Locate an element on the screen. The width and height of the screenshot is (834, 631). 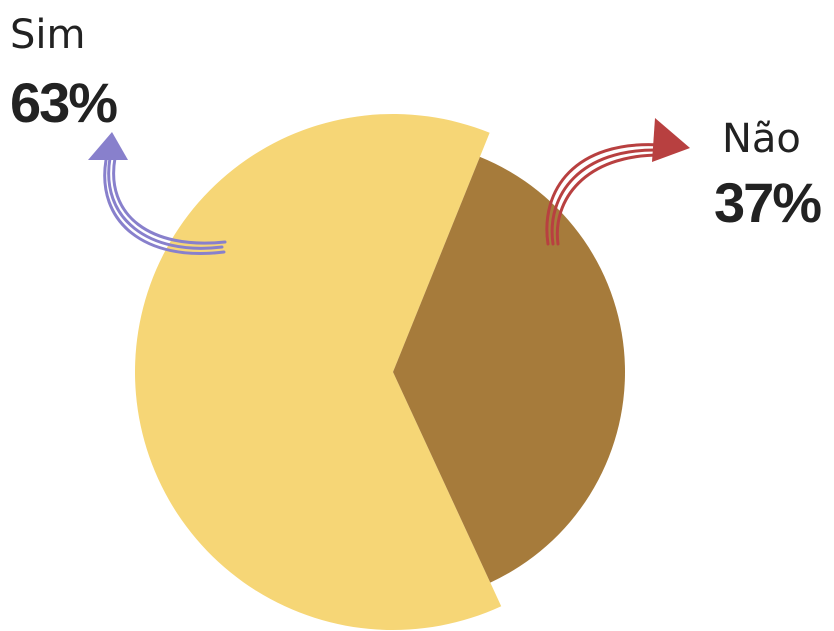
arrow-nao is located at coordinates (617, 182).